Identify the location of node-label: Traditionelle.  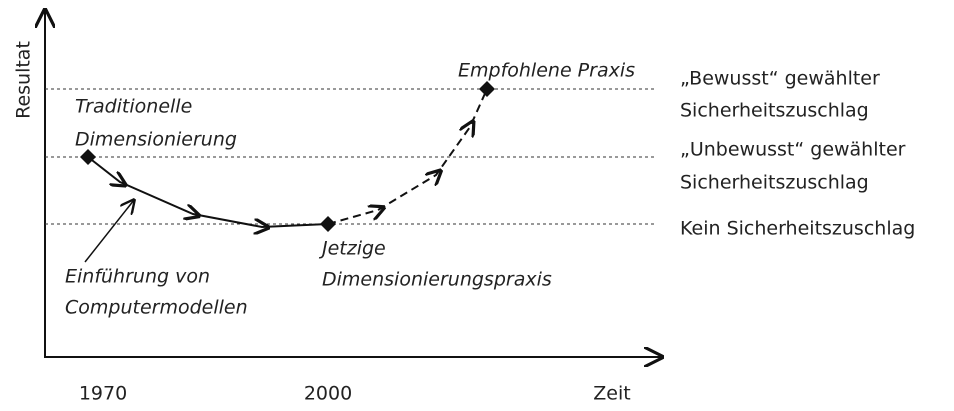
(133, 107).